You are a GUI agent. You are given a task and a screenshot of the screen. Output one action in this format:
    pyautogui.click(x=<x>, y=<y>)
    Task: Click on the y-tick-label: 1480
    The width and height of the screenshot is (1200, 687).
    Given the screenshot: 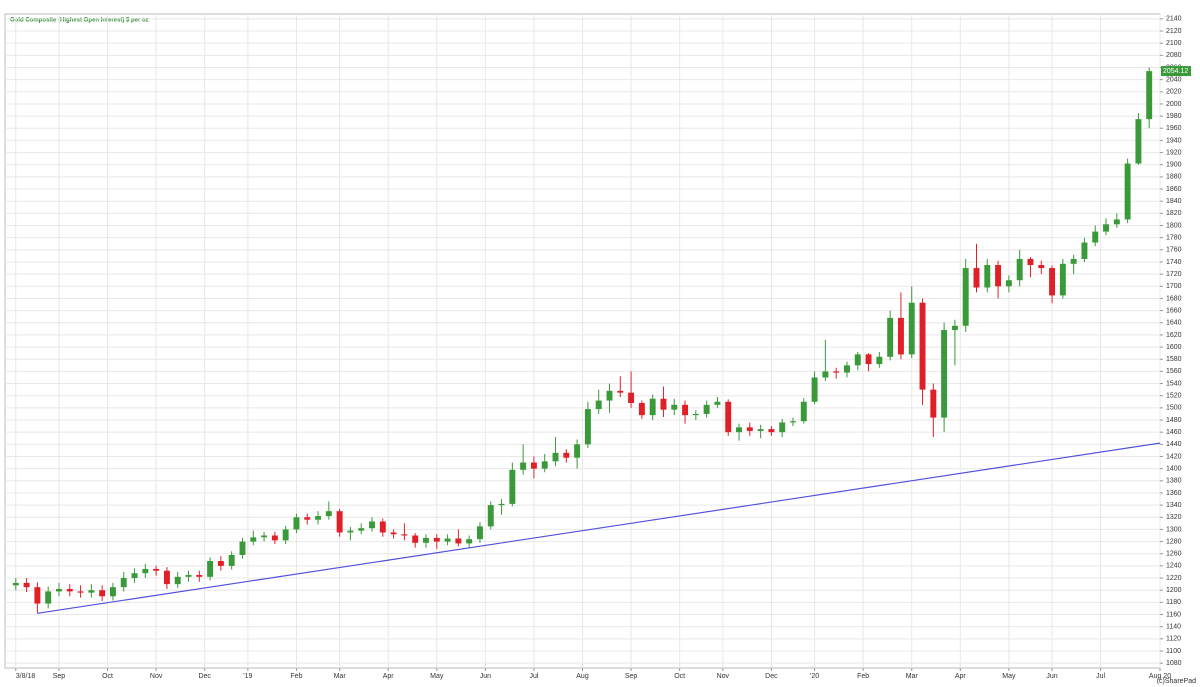 What is the action you would take?
    pyautogui.click(x=1174, y=420)
    